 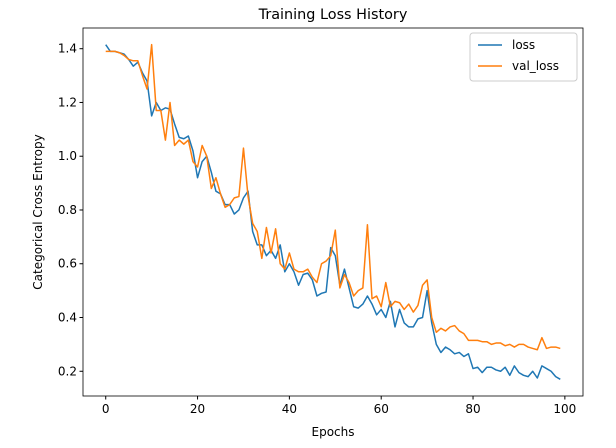 What do you see at coordinates (564, 409) in the screenshot?
I see `x-tick-label: 100` at bounding box center [564, 409].